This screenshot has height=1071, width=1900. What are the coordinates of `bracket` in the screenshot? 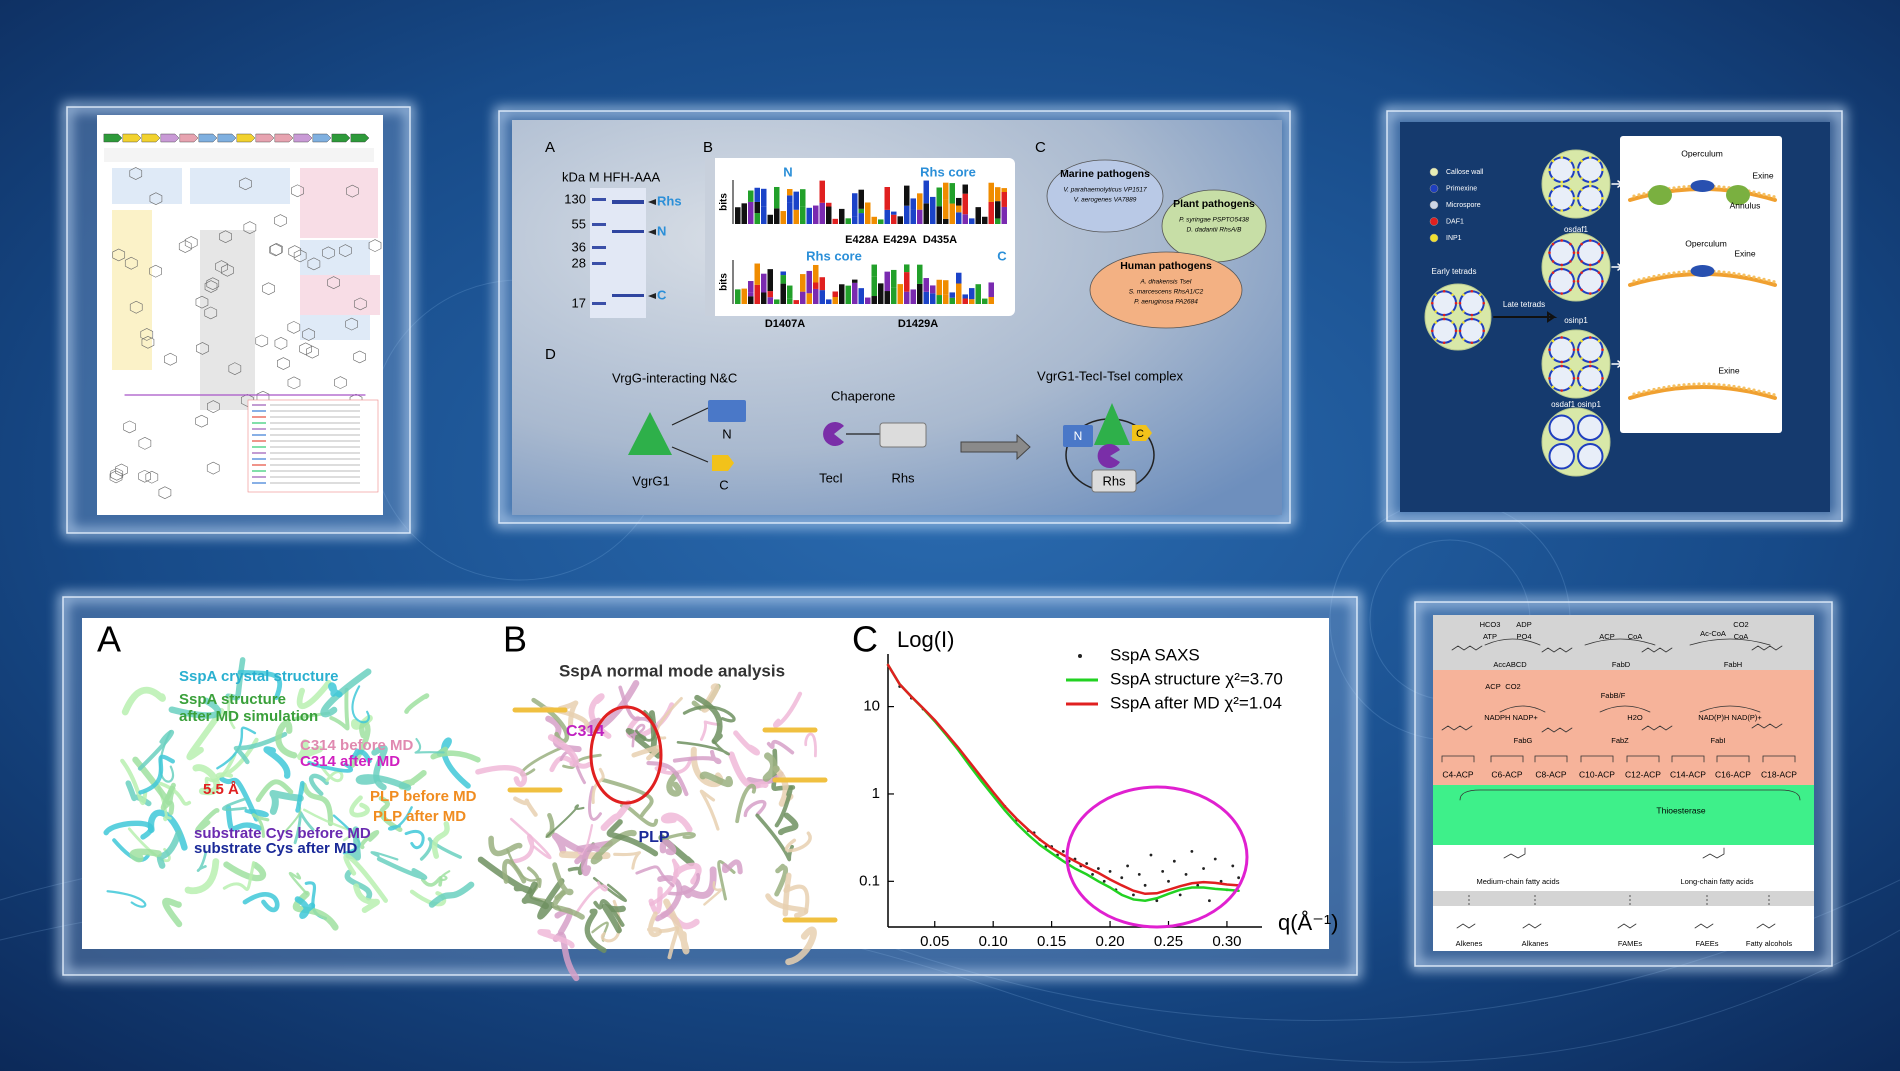 It's located at (1458, 759).